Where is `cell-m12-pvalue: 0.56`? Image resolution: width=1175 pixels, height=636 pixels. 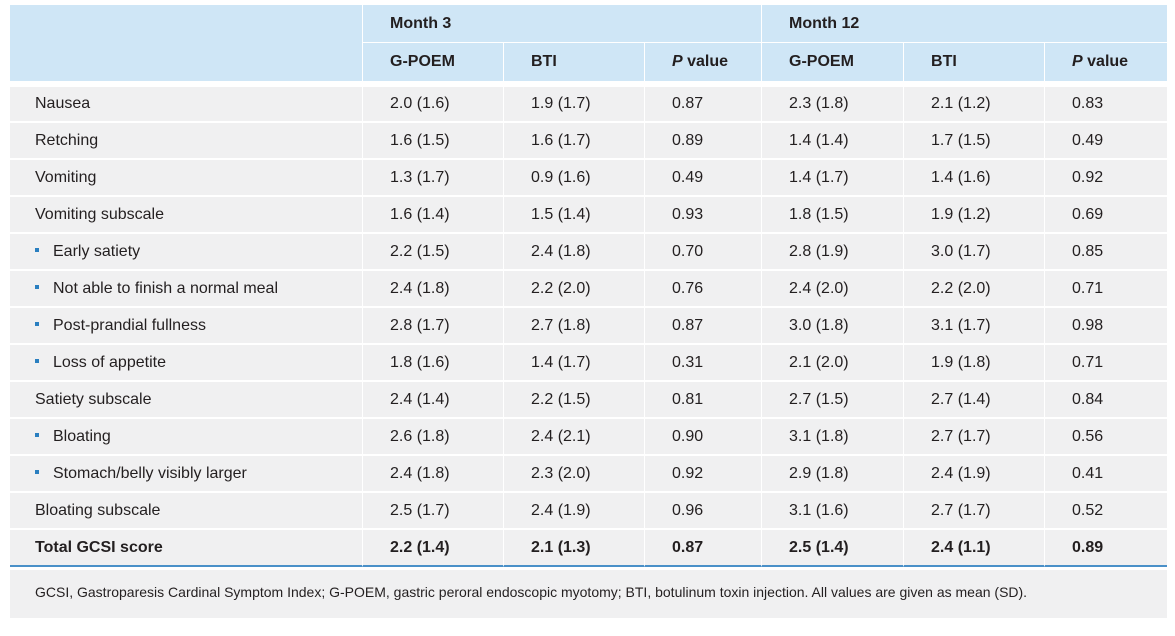 cell-m12-pvalue: 0.56 is located at coordinates (1106, 435).